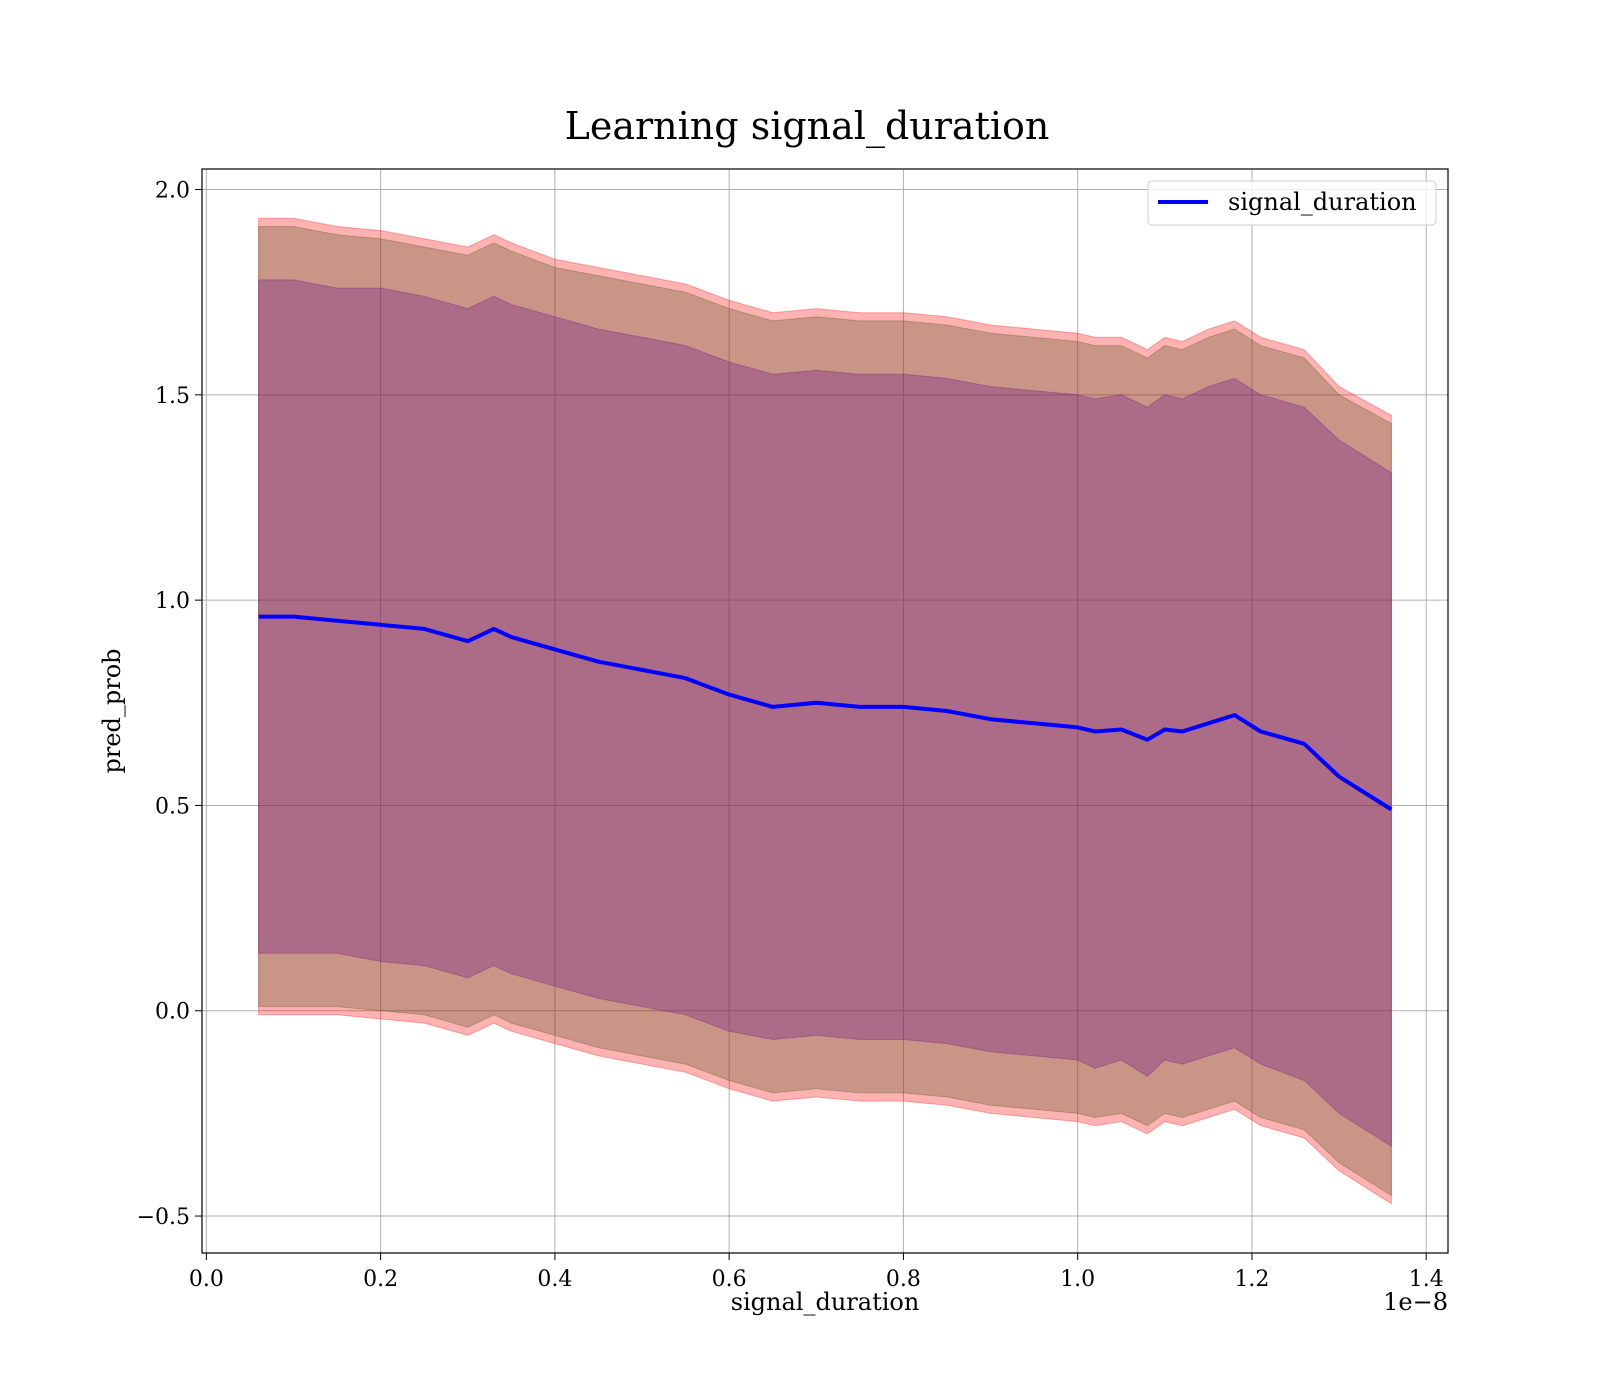 The height and width of the screenshot is (1400, 1600). Describe the element at coordinates (206, 1279) in the screenshot. I see `x-tick-label: 0.0` at that location.